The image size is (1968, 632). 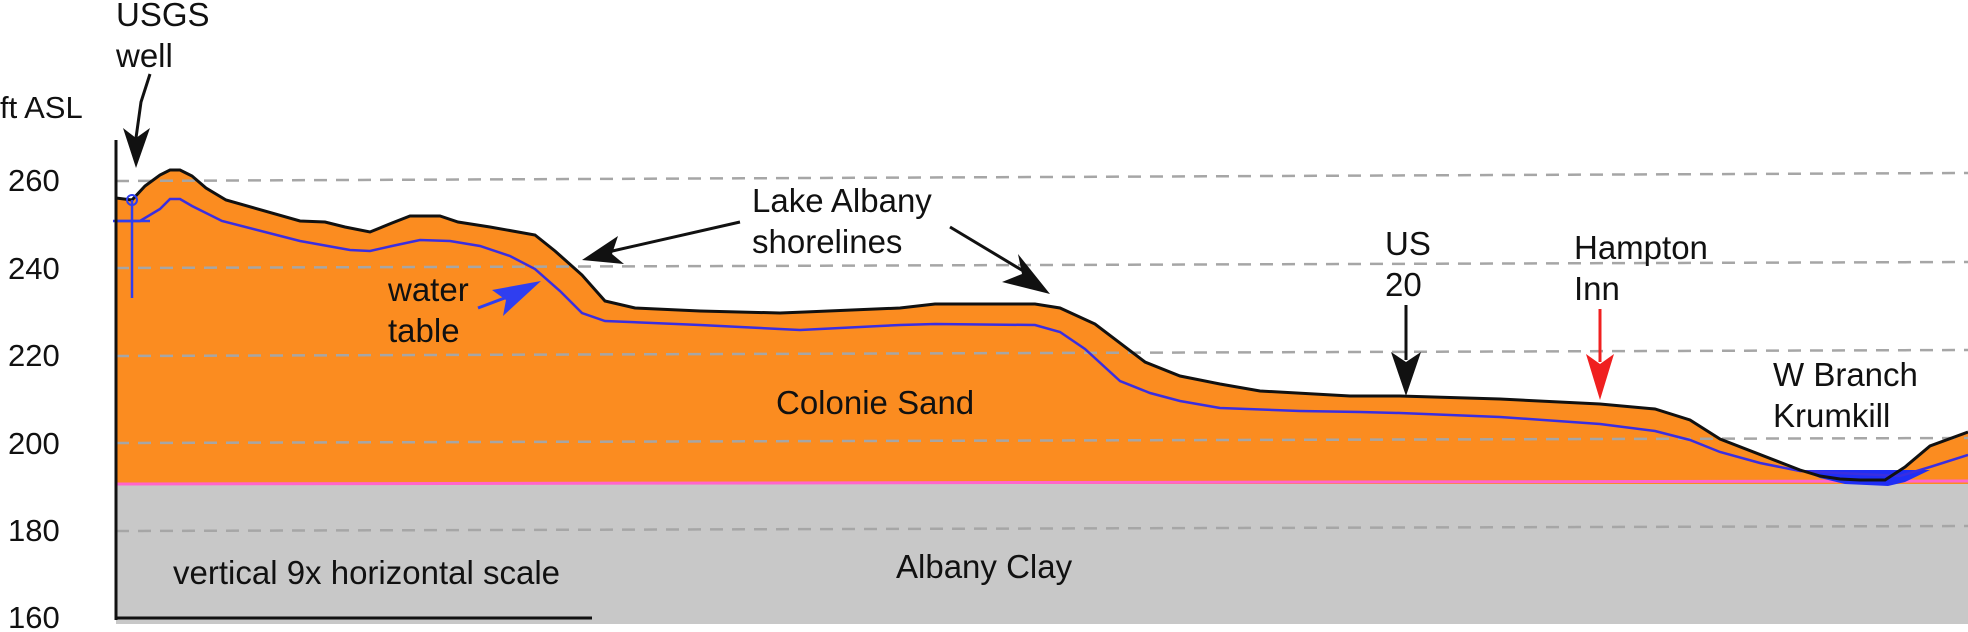 I want to click on water-table-label-line2: table, so click(x=424, y=330).